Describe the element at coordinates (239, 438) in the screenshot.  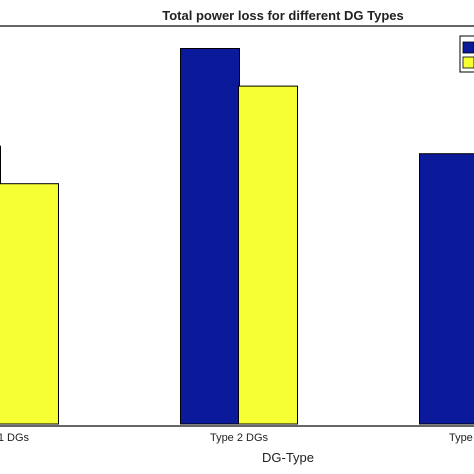
I see `x-tick-label-2: Type 2 DGs` at that location.